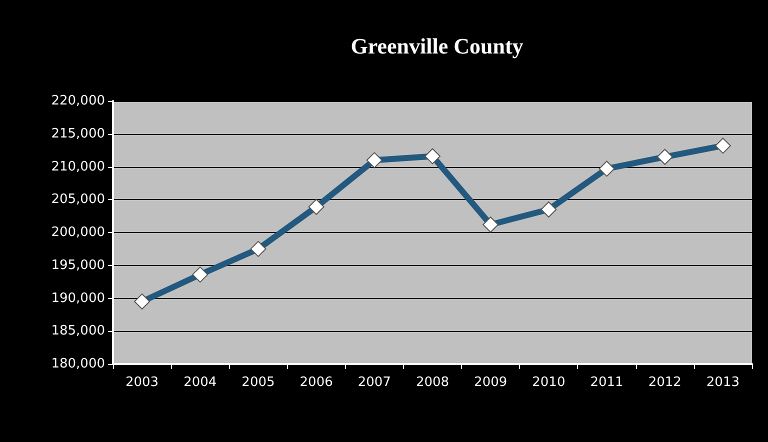 This screenshot has height=442, width=768. Describe the element at coordinates (723, 382) in the screenshot. I see `x-tick-label: 2013` at that location.